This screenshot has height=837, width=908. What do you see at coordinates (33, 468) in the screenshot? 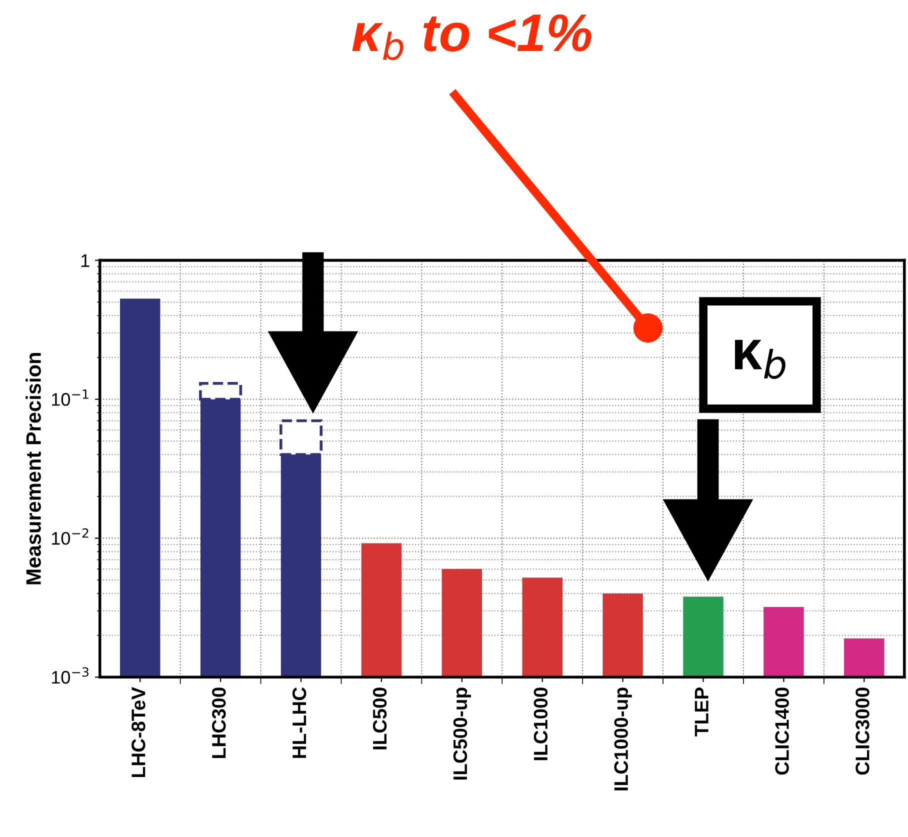
I see `y-axis-title: Measurement Precision` at bounding box center [33, 468].